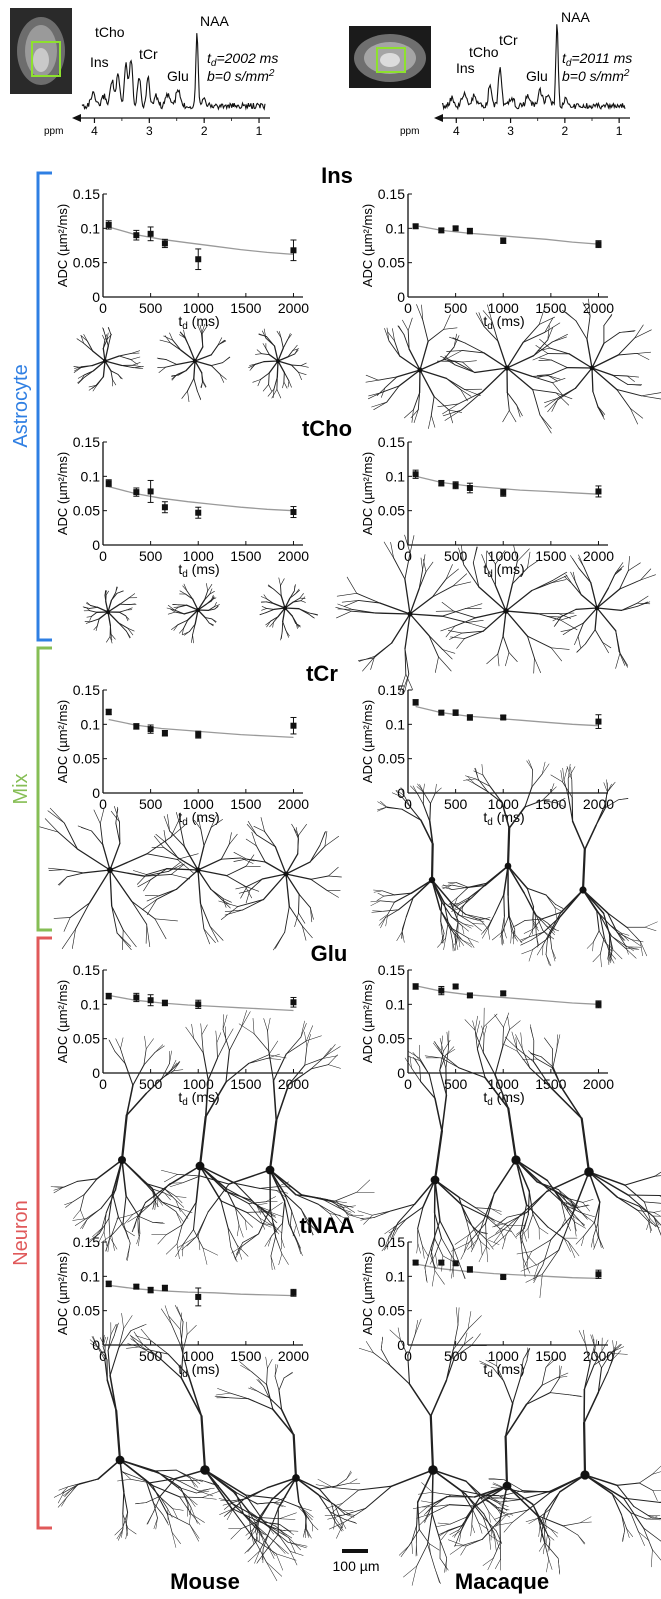 This screenshot has height=1599, width=661. Describe the element at coordinates (322, 673) in the screenshot. I see `metabolite-title-tcr: tCr` at that location.